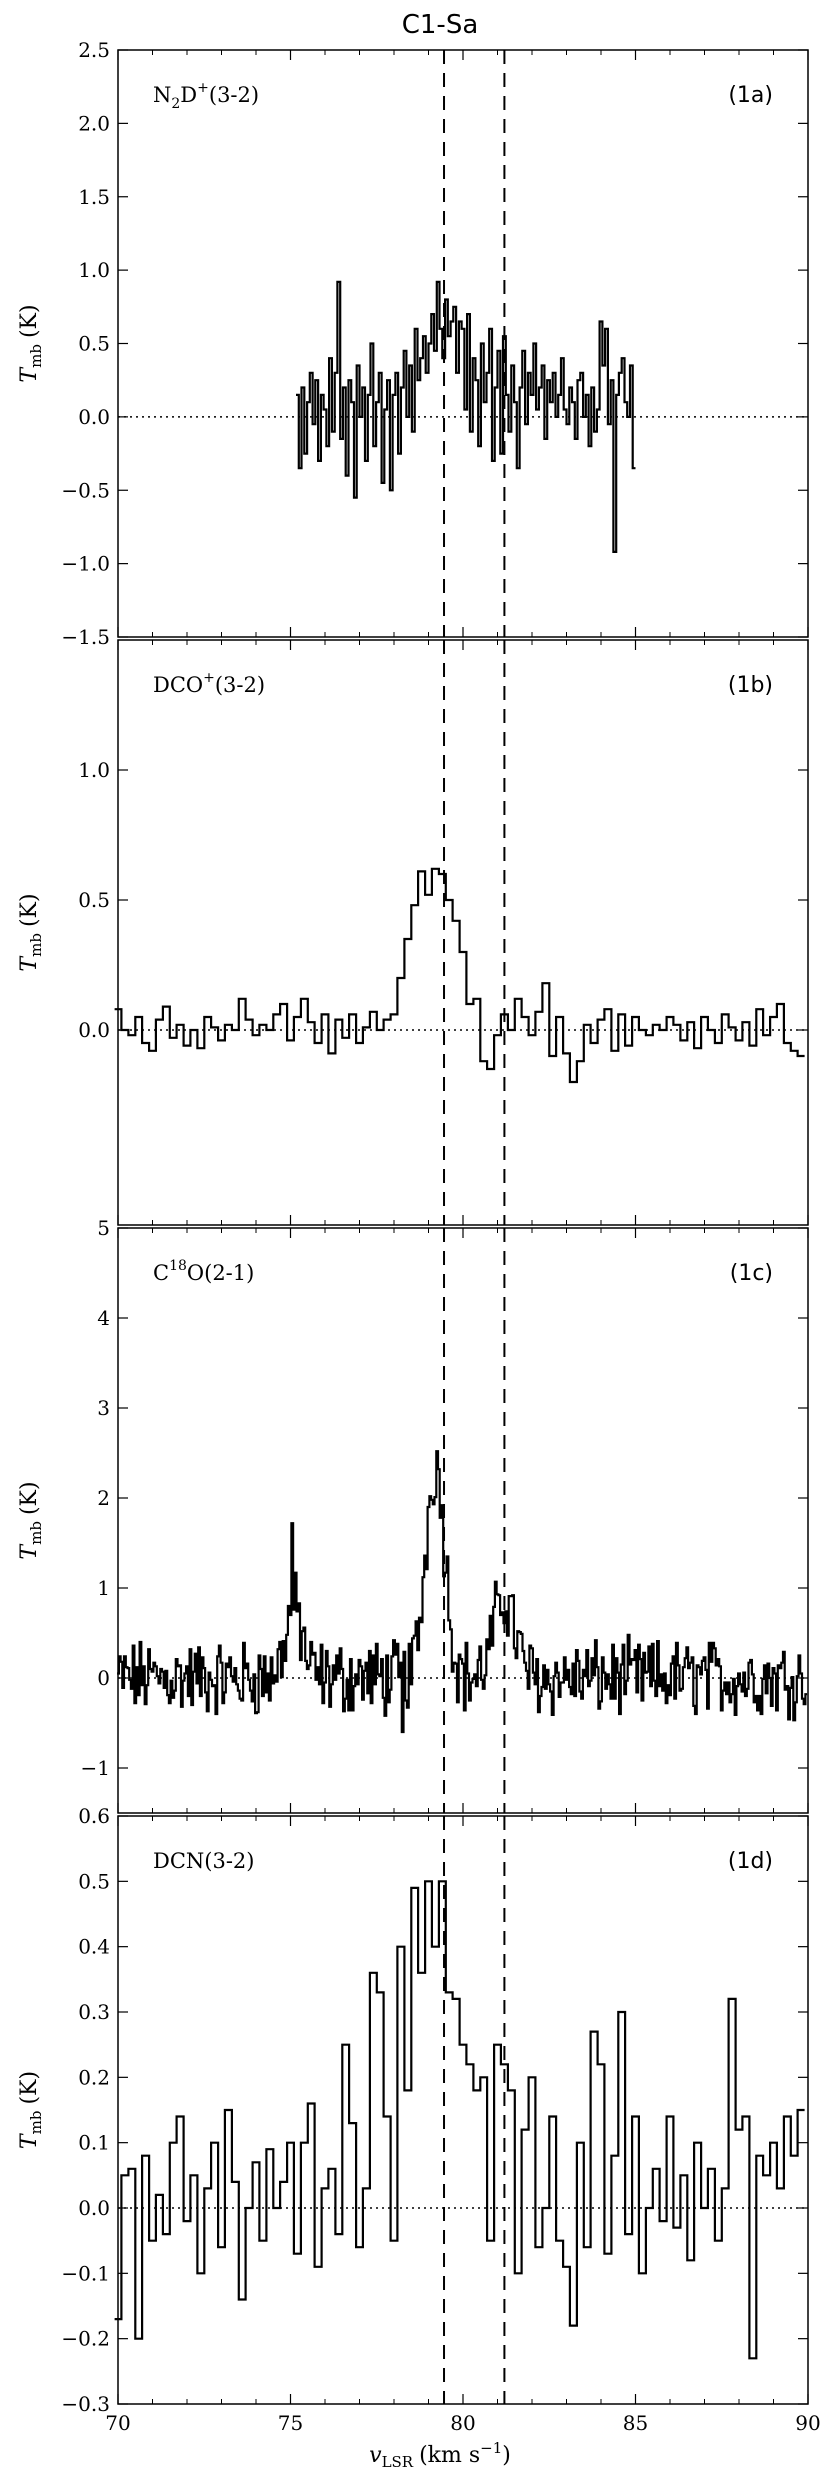 The image size is (831, 2475). Describe the element at coordinates (94, 2143) in the screenshot. I see `y-tick-label: 0.1` at that location.